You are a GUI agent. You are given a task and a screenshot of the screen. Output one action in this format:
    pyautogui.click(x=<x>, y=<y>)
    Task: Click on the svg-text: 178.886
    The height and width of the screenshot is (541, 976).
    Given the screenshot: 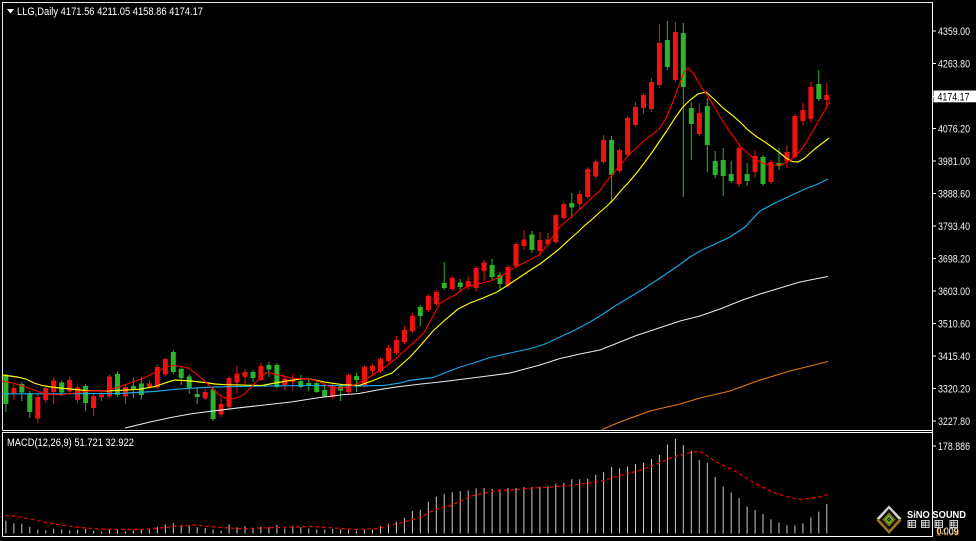 What is the action you would take?
    pyautogui.click(x=954, y=447)
    